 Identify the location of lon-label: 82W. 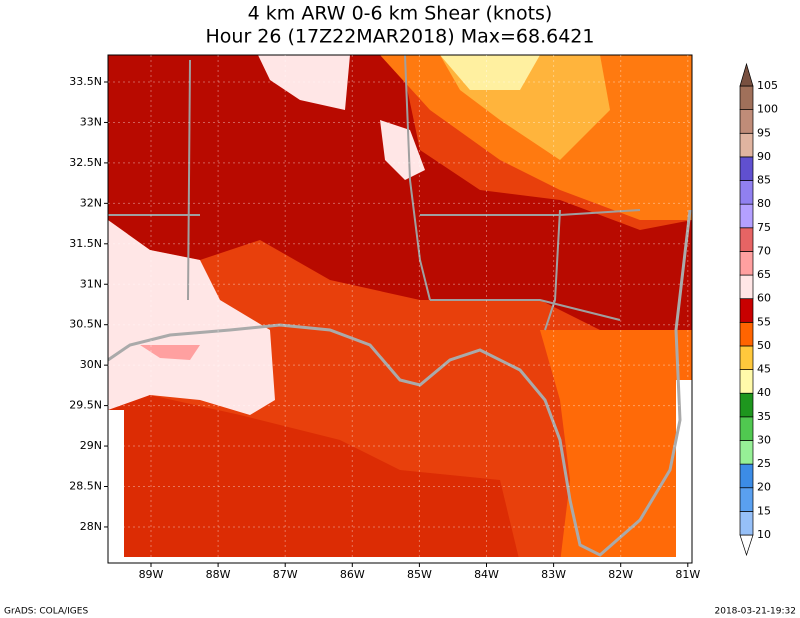
(620, 574).